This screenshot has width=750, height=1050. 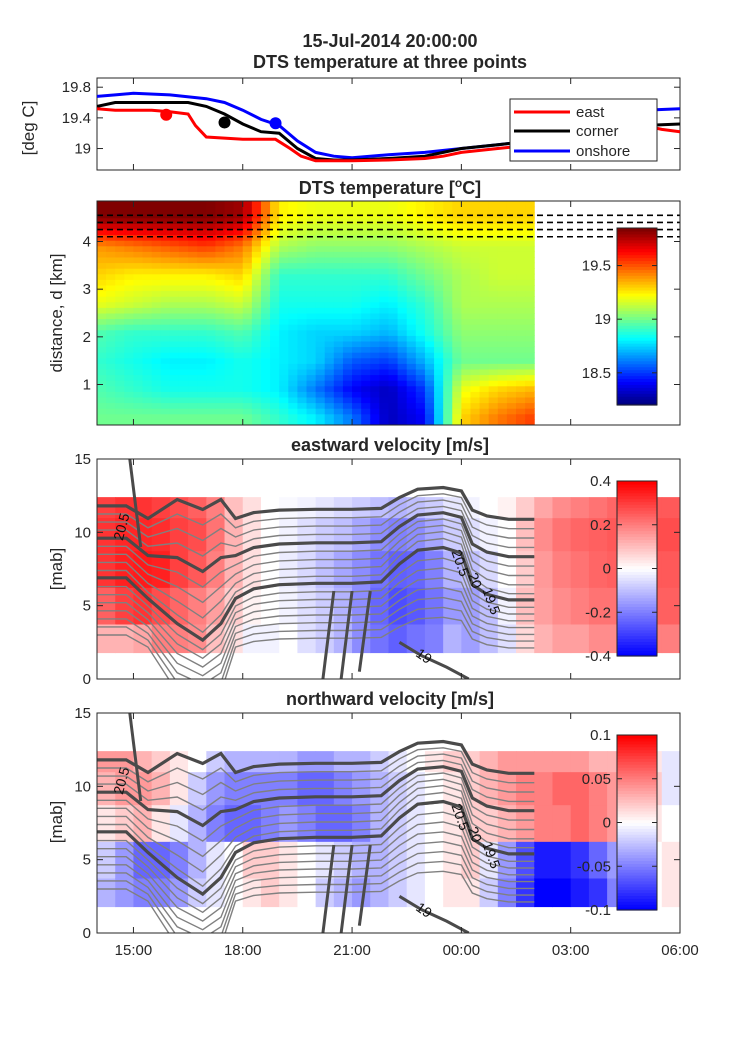 I want to click on isotherm-line, so click(x=316, y=553).